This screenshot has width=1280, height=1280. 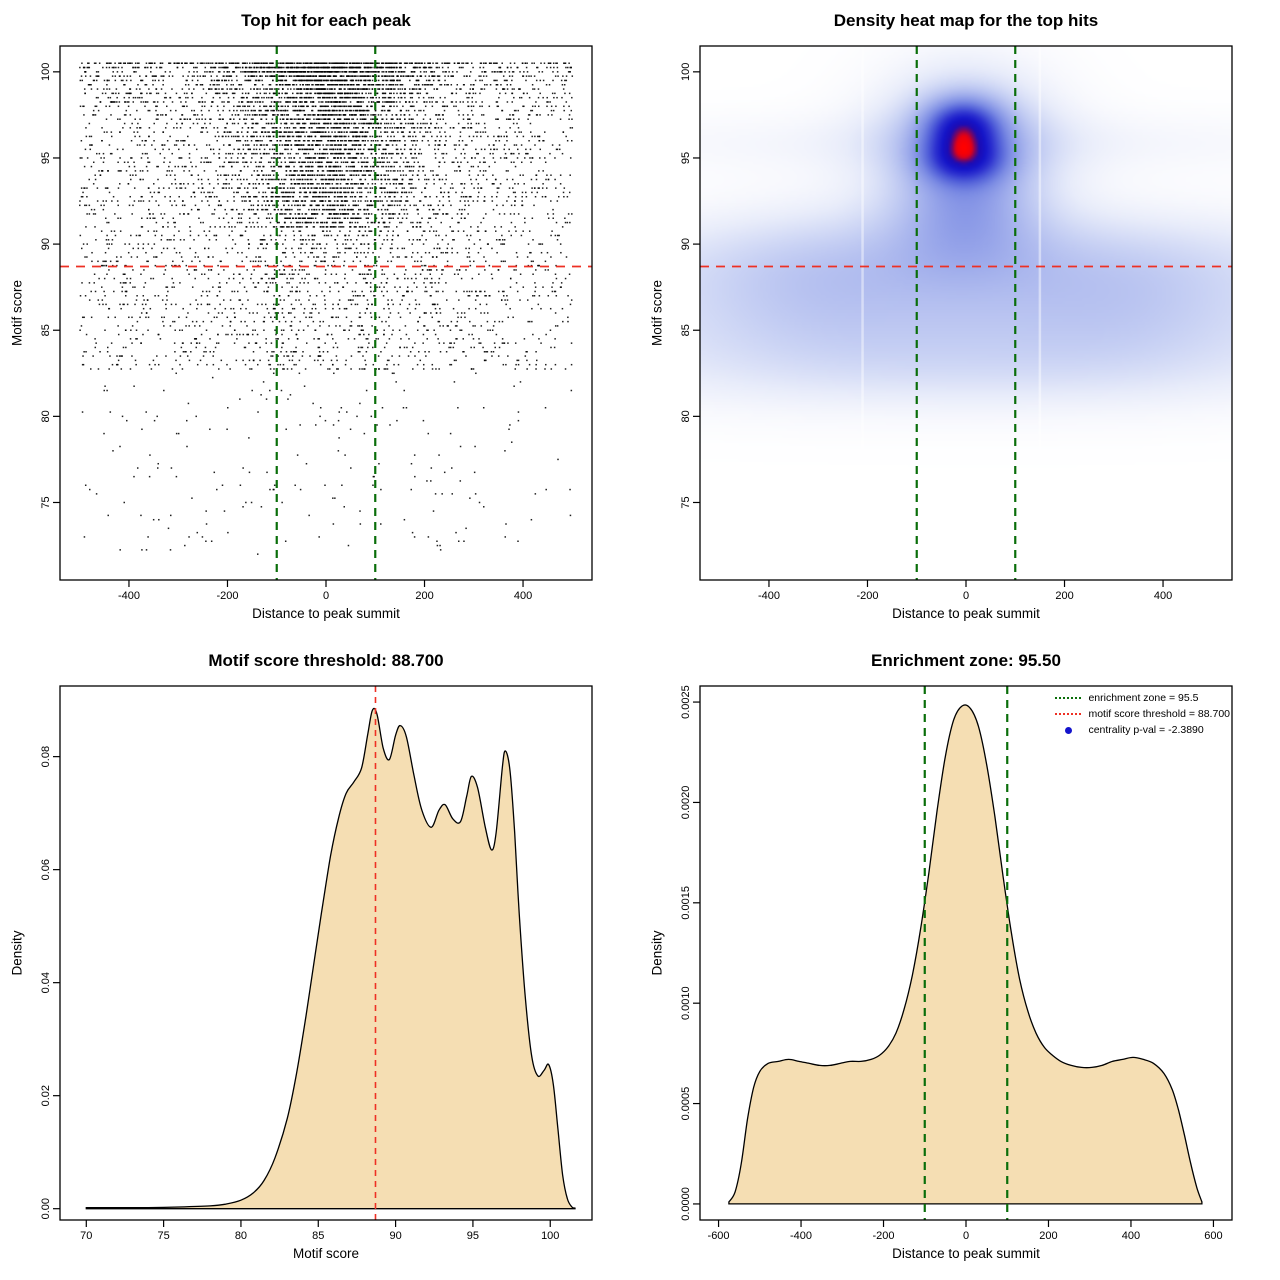 I want to click on x-tick-label: 95, so click(x=473, y=1236).